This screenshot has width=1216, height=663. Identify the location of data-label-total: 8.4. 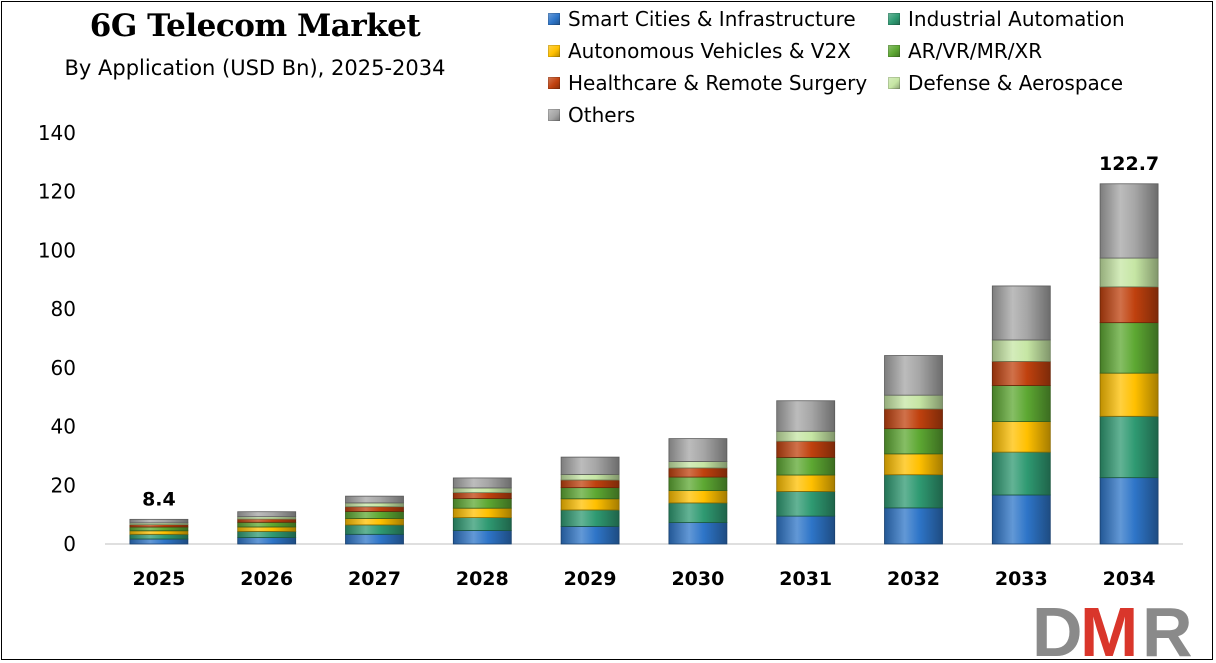
(159, 499).